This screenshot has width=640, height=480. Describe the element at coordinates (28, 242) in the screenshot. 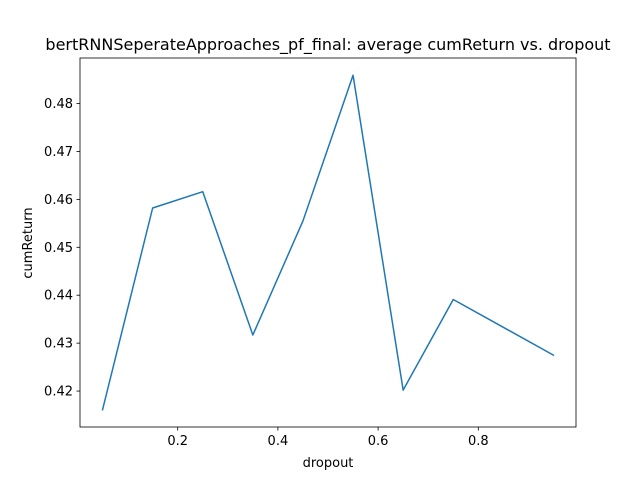

I see `y-axis-label: cumReturn` at that location.